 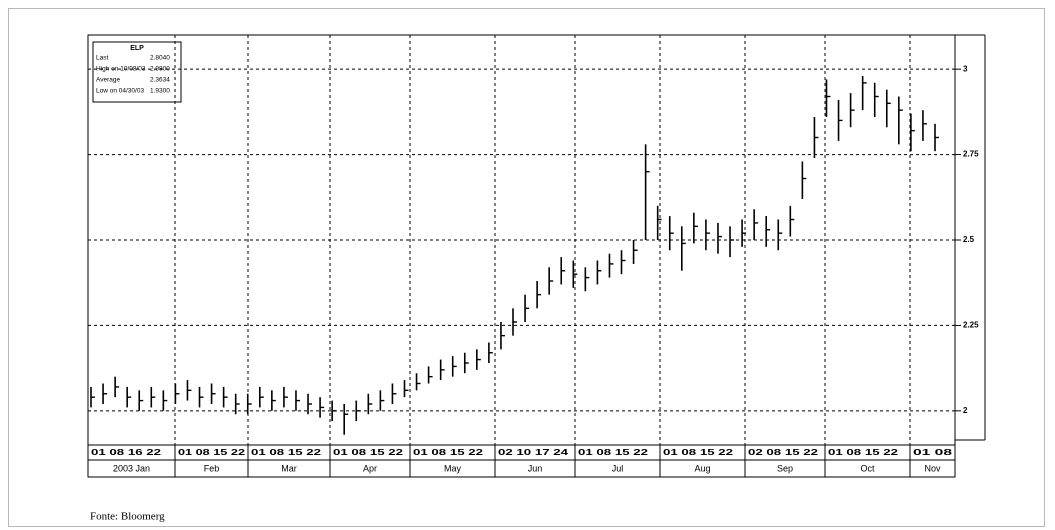 I want to click on legend-label: Low on 04/30/03, so click(x=120, y=91).